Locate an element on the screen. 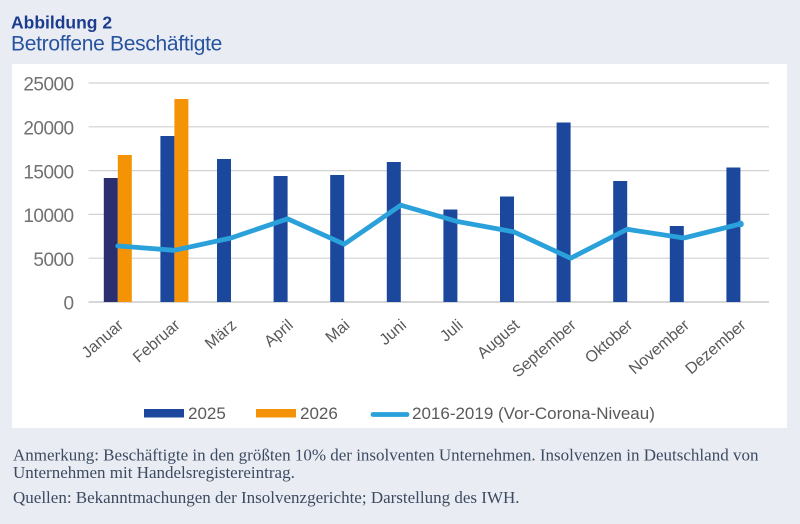  svg-text: Betroffene Beschäftigte is located at coordinates (116, 44).